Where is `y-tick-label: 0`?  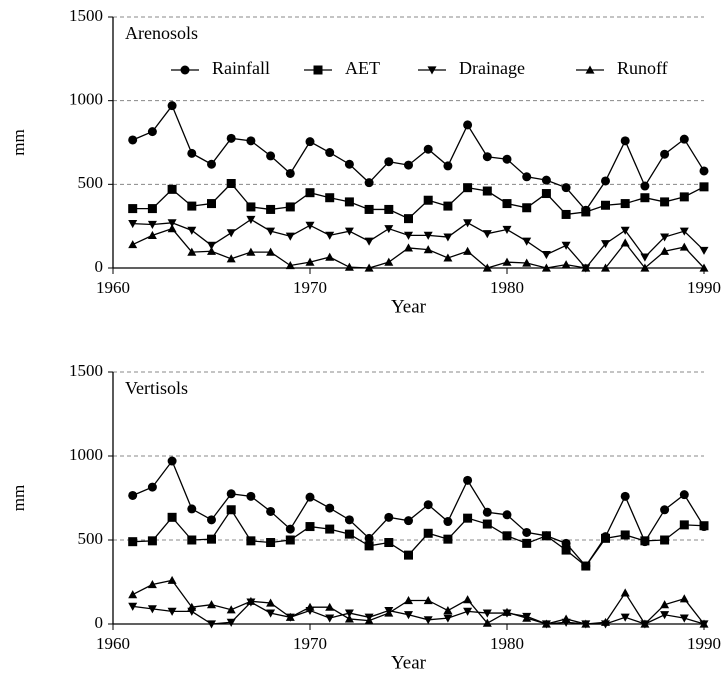
y-tick-label: 0 is located at coordinates (99, 622).